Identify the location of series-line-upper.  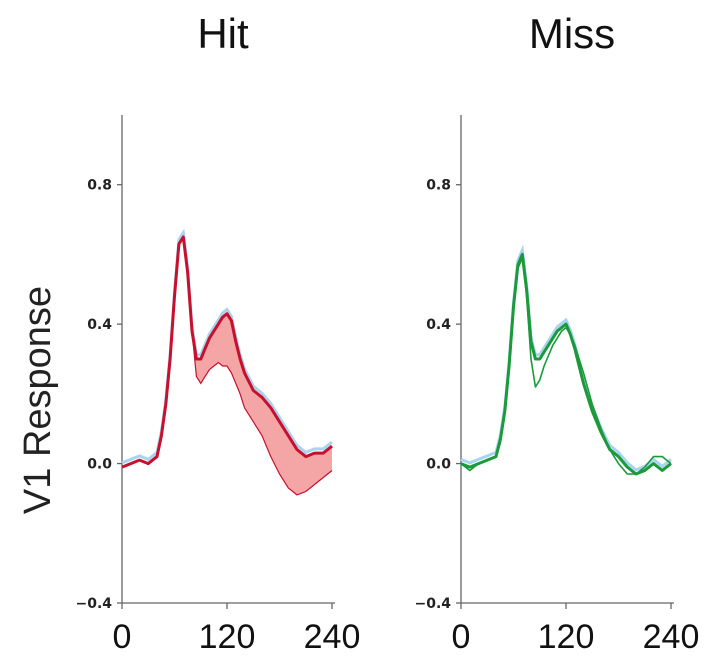
(227, 352).